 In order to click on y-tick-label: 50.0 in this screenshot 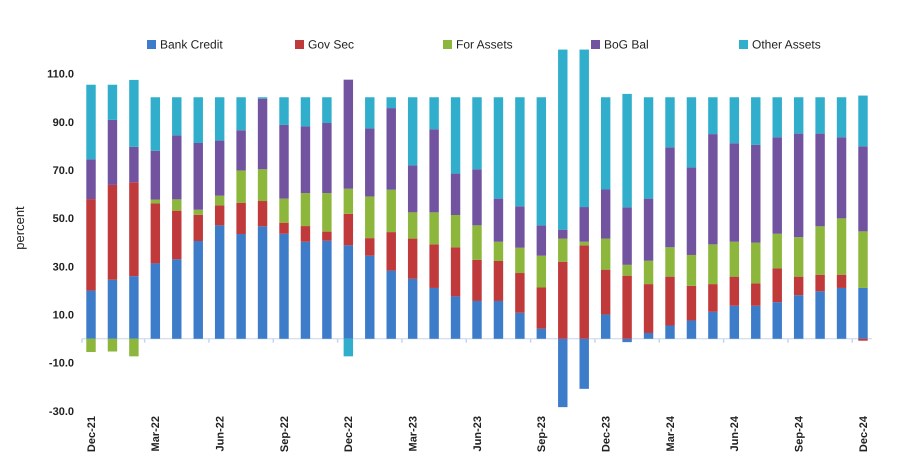, I will do `click(63, 219)`.